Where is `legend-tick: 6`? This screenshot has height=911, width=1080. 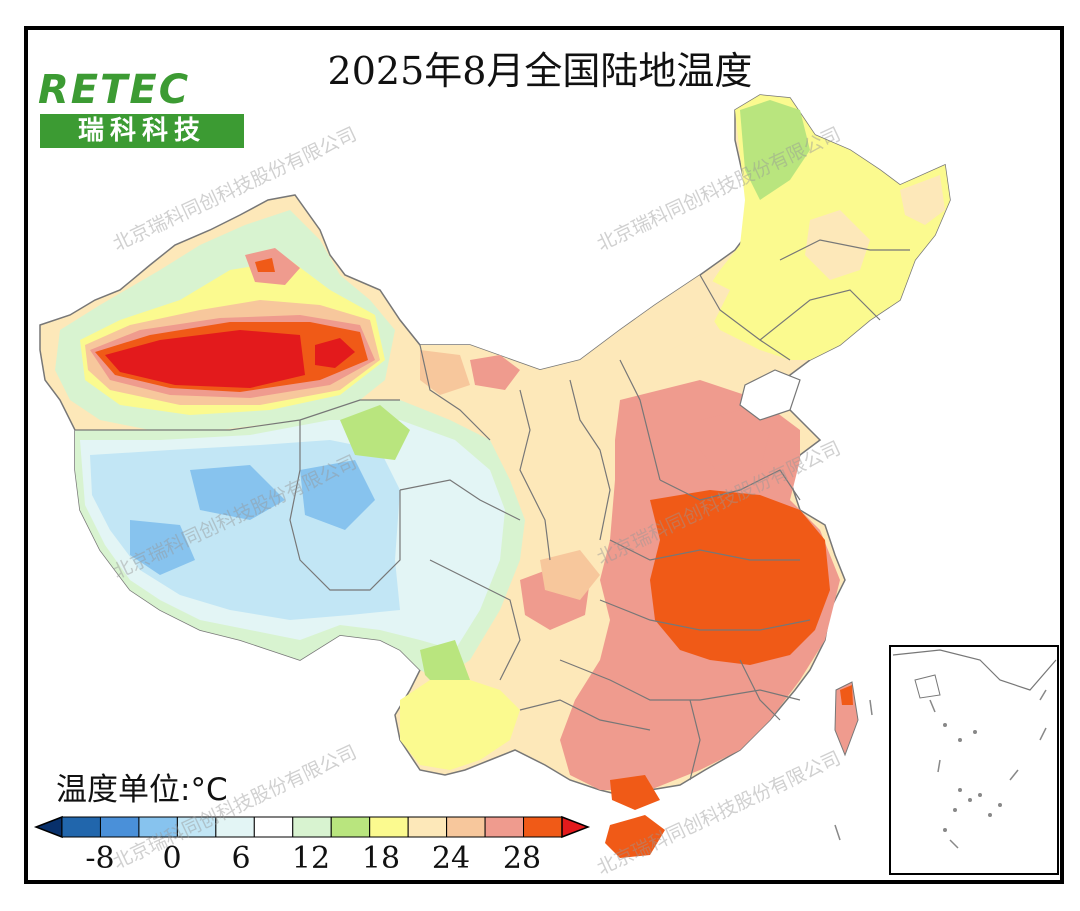 legend-tick: 6 is located at coordinates (241, 858).